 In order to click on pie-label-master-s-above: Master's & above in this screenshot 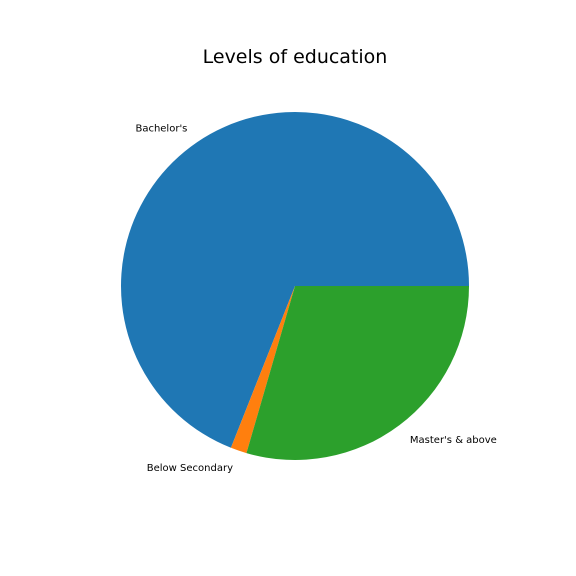, I will do `click(453, 440)`.